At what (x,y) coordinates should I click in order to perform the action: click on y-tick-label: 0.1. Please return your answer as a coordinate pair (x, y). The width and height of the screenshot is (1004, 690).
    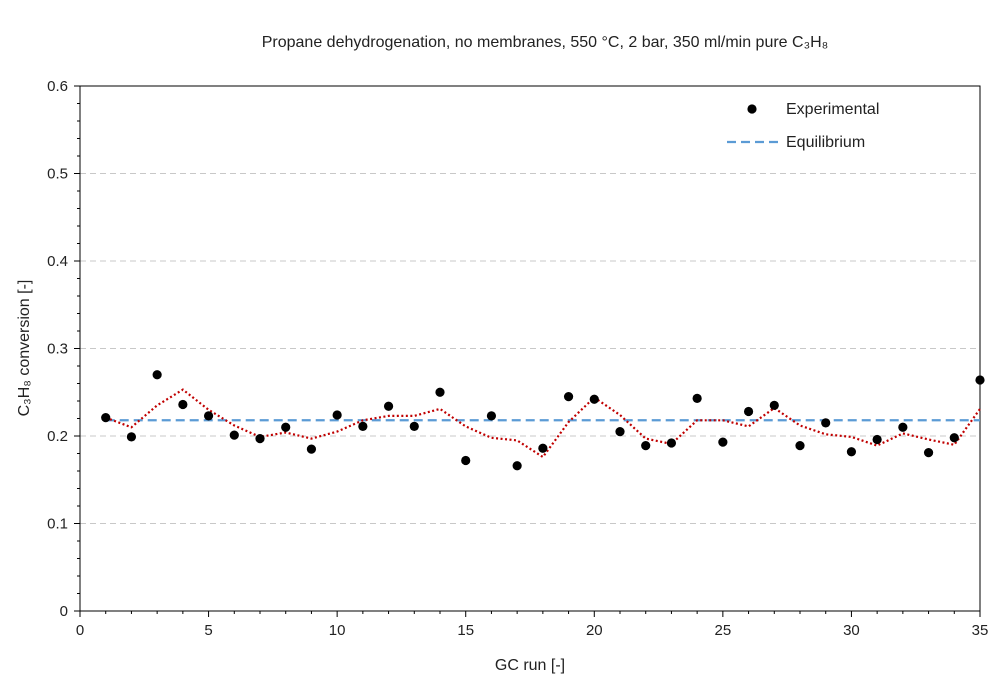
    Looking at the image, I should click on (57, 524).